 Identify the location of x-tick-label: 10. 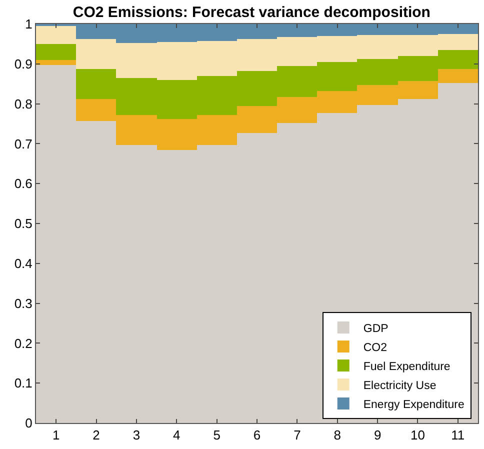
(417, 435).